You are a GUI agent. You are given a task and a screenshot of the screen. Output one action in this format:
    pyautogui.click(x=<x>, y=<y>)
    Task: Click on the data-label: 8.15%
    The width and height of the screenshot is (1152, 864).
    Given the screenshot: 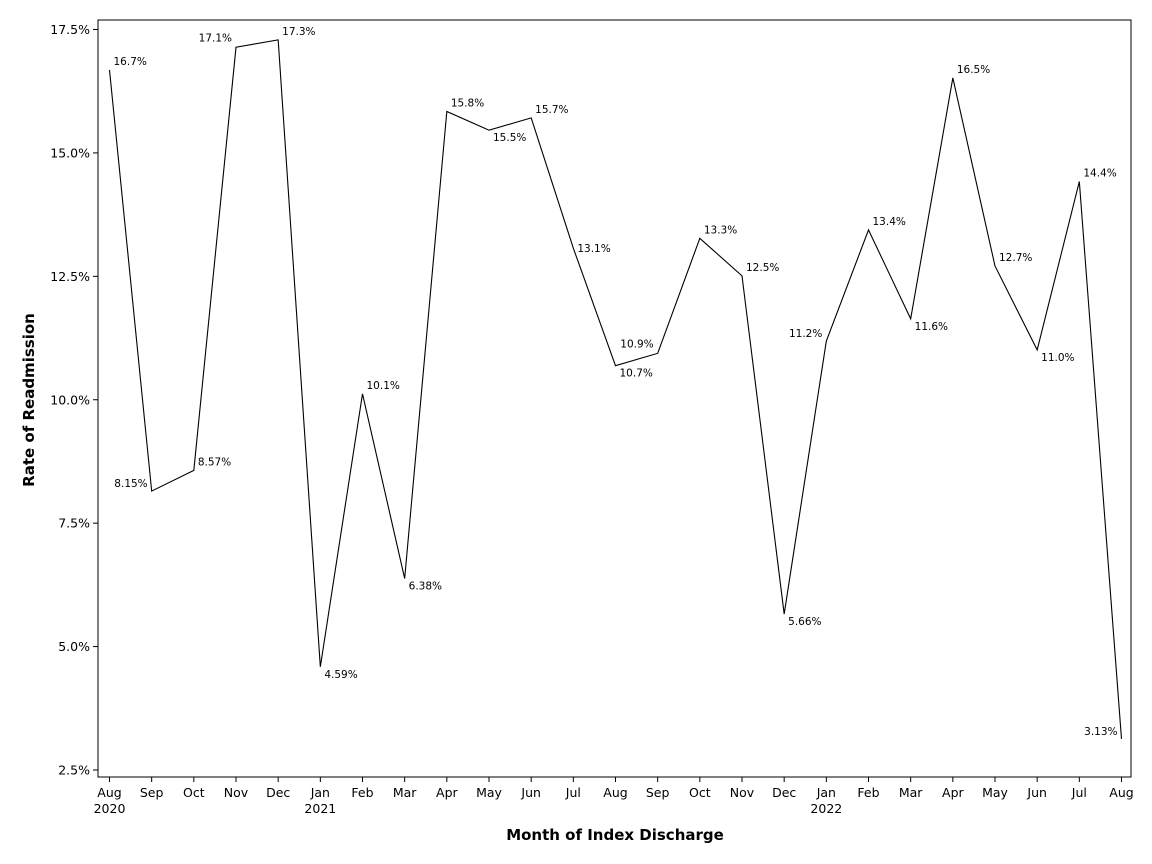 What is the action you would take?
    pyautogui.click(x=130, y=484)
    